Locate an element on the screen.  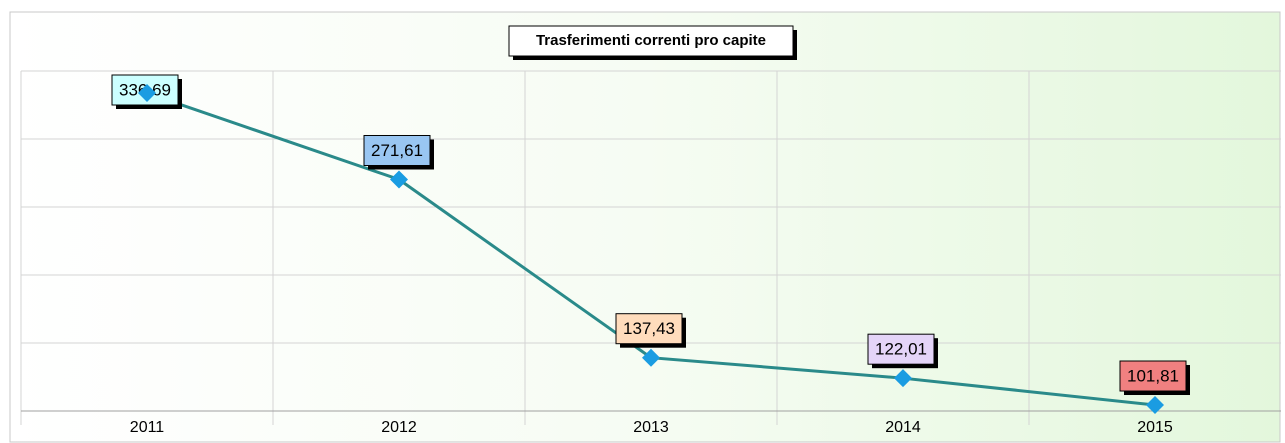
x-tick-label: 2012 is located at coordinates (399, 427).